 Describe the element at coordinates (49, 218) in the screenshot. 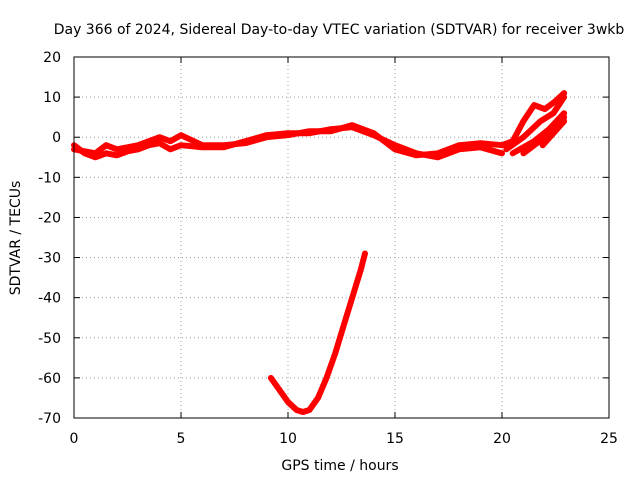

I see `y-tick-label: -20` at that location.